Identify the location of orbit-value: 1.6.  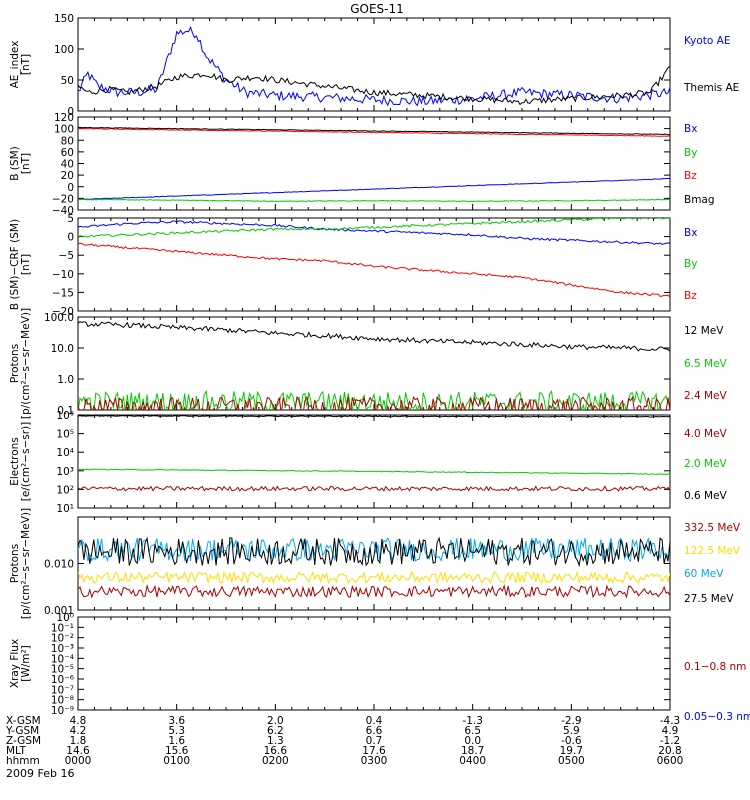
(176, 741).